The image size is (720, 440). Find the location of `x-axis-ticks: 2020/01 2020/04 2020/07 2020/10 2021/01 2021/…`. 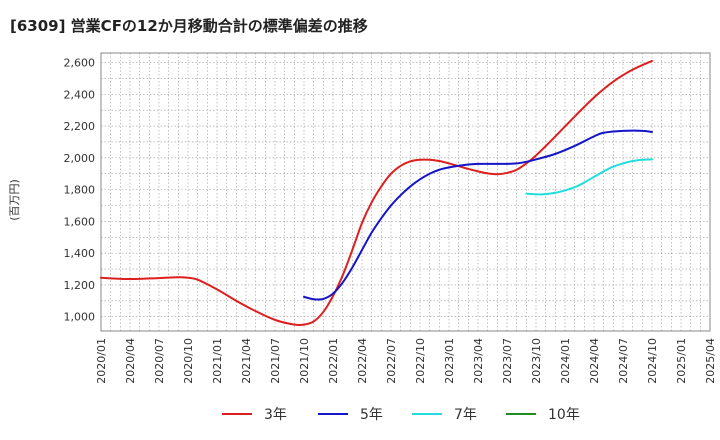

x-axis-ticks: 2020/01 2020/04 2020/07 2020/10 2021/01 2021/… is located at coordinates (406, 361).